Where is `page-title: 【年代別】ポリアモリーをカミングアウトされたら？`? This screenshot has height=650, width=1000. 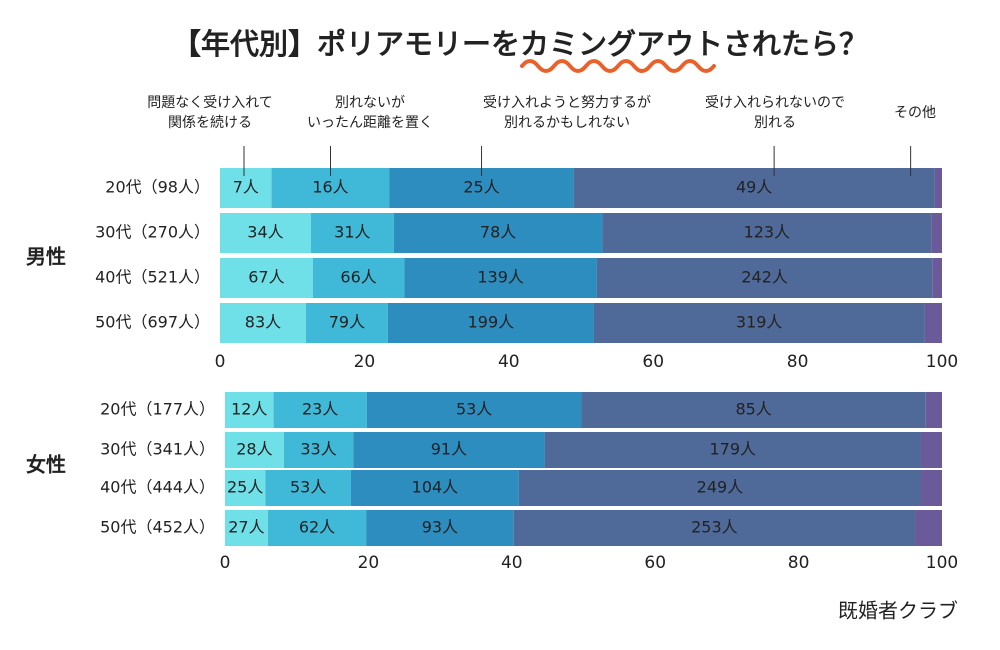 page-title: 【年代別】ポリアモリーをカミングアウトされたら？ is located at coordinates (520, 44).